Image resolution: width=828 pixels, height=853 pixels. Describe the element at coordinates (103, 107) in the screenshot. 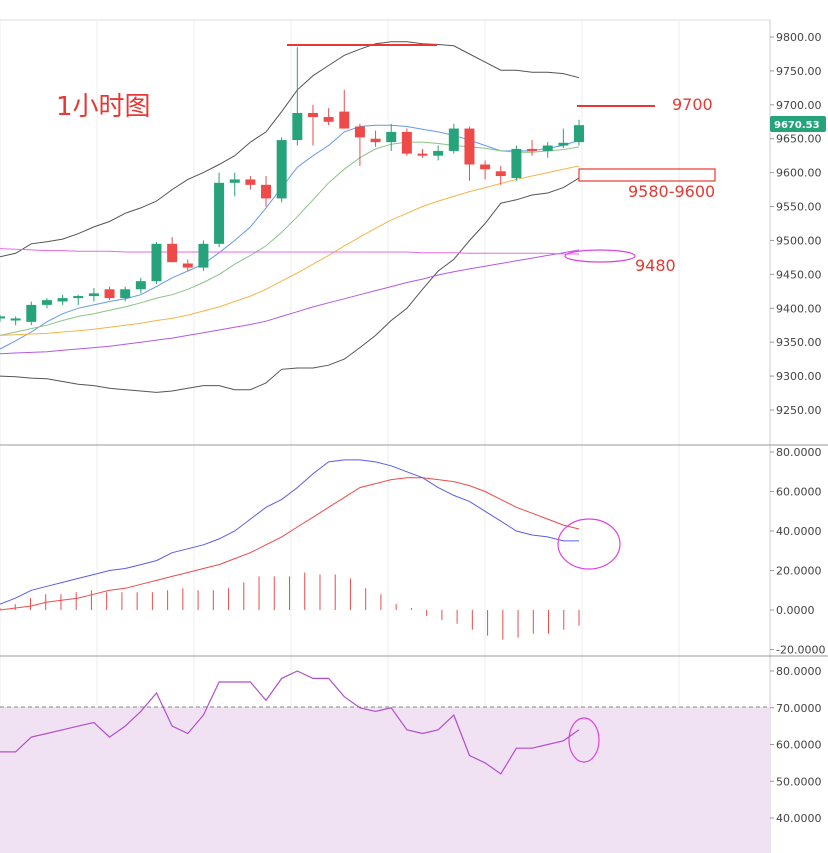

I see `chart-title: 1小时图` at that location.